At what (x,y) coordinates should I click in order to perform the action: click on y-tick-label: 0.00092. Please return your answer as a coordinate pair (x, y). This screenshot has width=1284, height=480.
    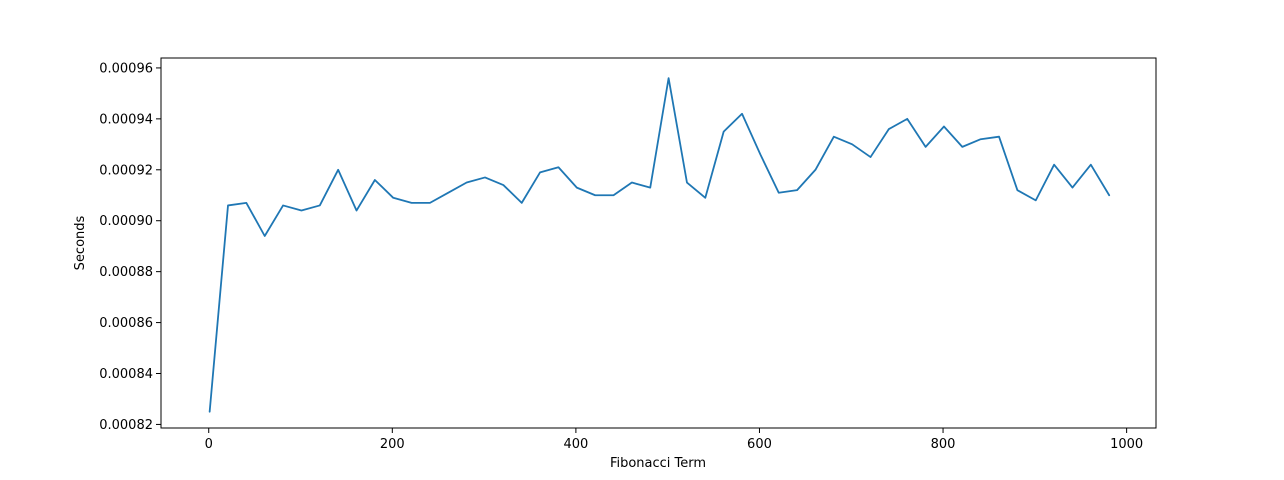
    Looking at the image, I should click on (126, 170).